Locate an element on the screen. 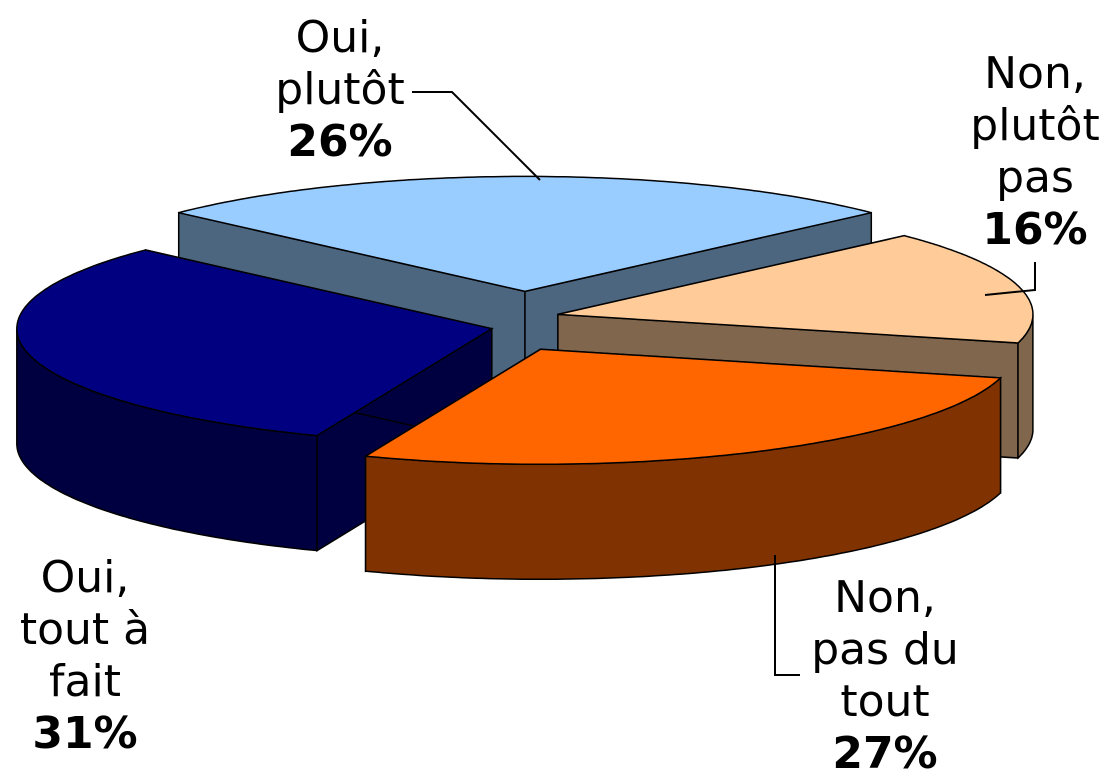 The height and width of the screenshot is (782, 1114). category-label: Non, pas du tout is located at coordinates (885, 649).